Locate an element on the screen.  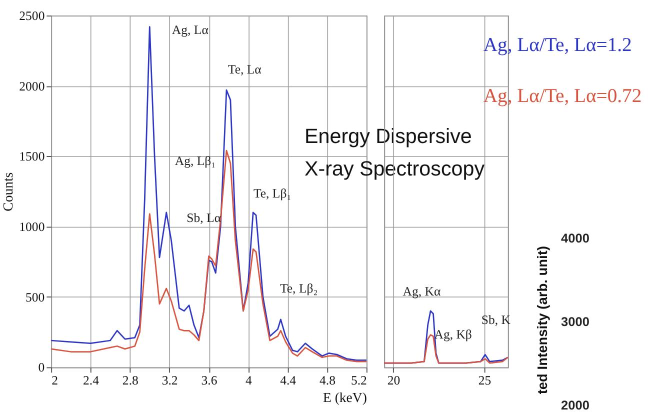
x-tick-label: 2.4 is located at coordinates (91, 380).